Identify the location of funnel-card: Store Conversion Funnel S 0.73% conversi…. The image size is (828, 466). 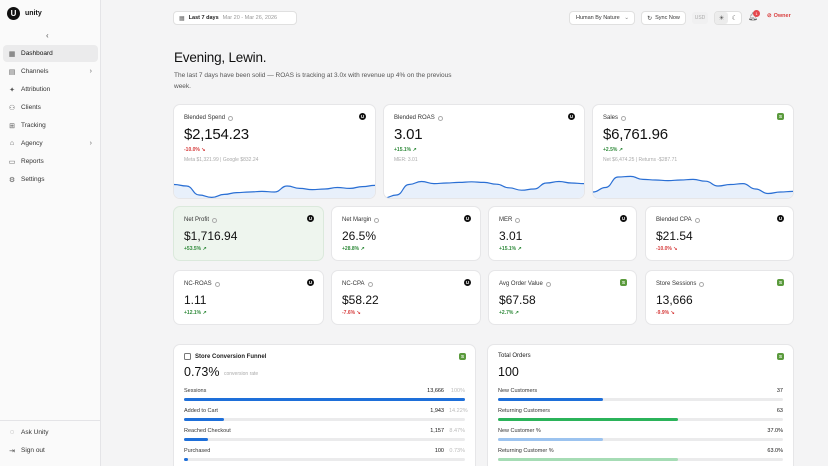
(324, 405).